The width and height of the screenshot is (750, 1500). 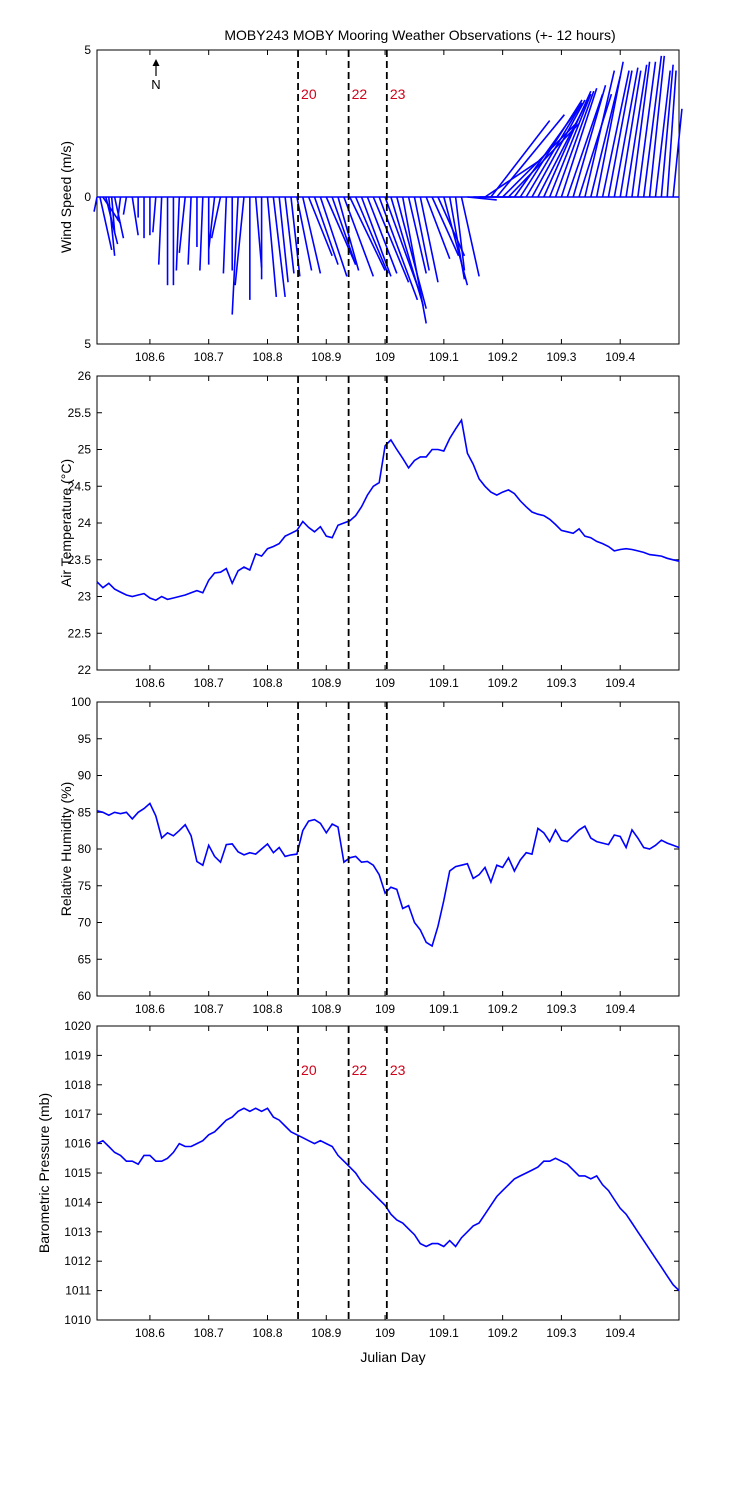 What do you see at coordinates (85, 450) in the screenshot?
I see `y-tick-label: 25` at bounding box center [85, 450].